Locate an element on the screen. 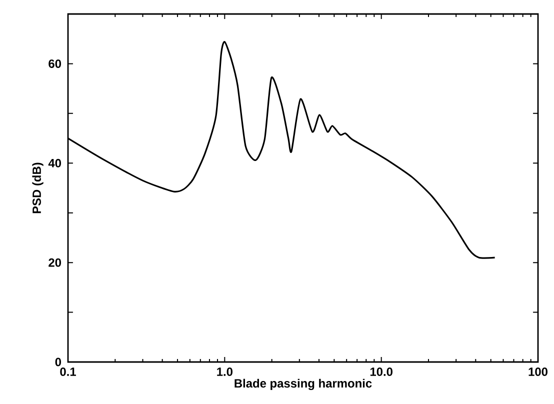 The width and height of the screenshot is (554, 404). x-tick-label: 10.0 is located at coordinates (381, 372).